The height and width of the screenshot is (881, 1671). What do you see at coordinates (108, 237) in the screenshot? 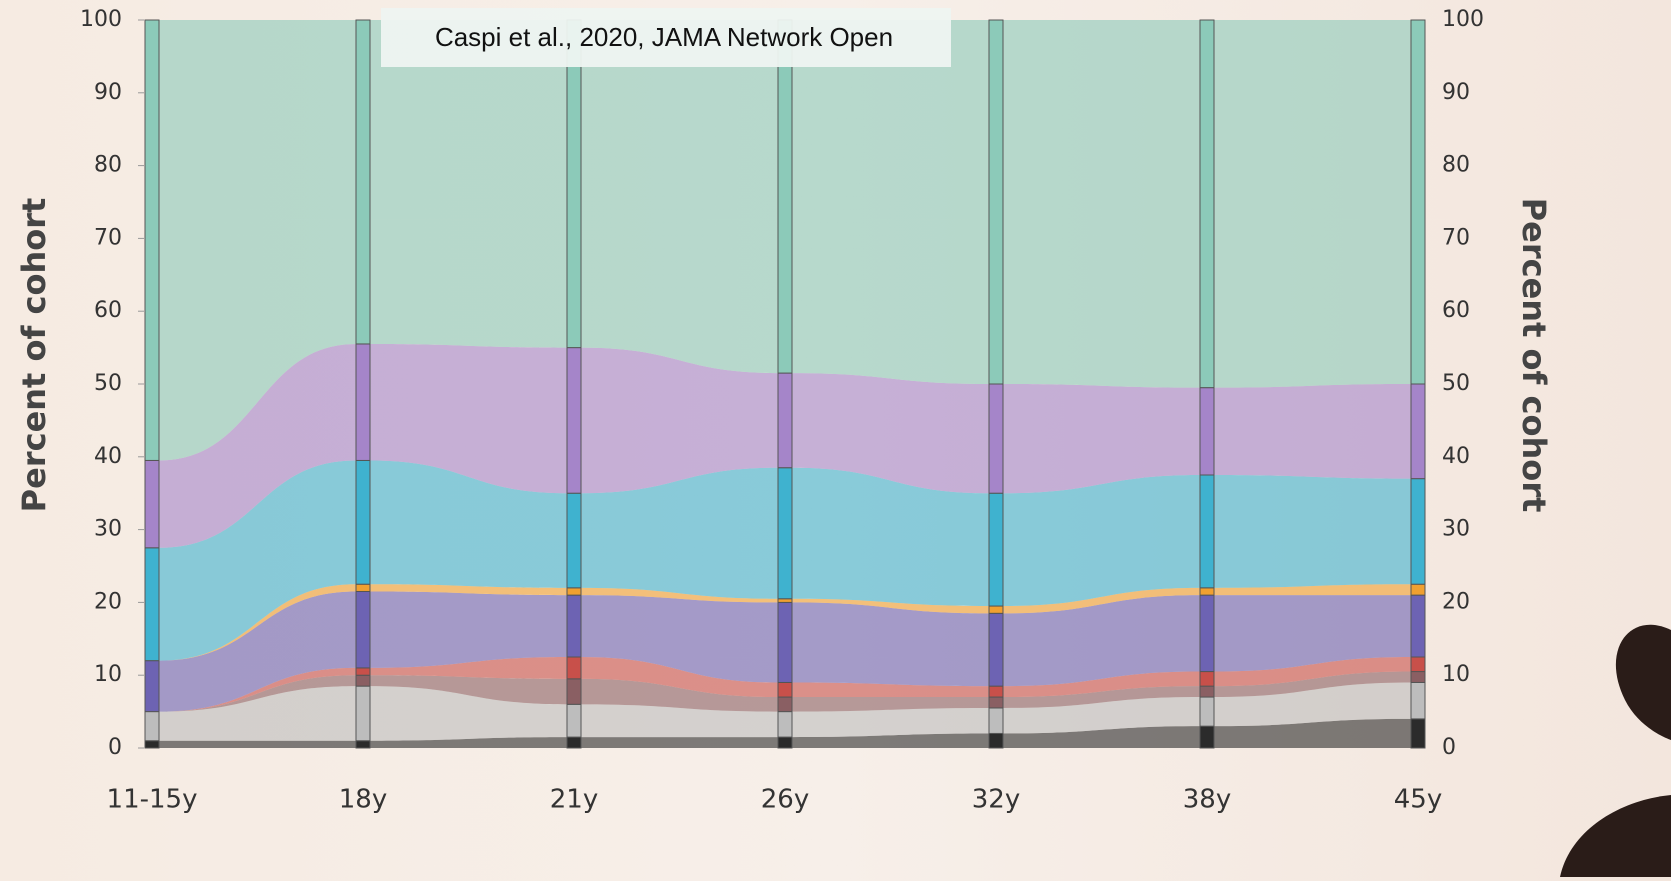
I see `y-tick-label: 70` at bounding box center [108, 237].